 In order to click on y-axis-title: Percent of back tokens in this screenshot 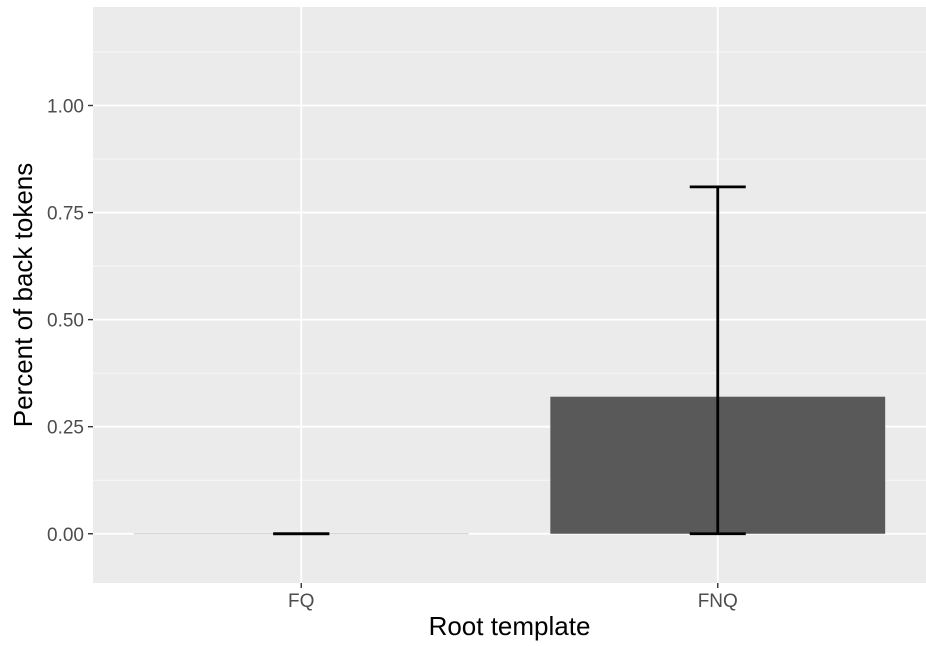, I will do `click(23, 295)`.